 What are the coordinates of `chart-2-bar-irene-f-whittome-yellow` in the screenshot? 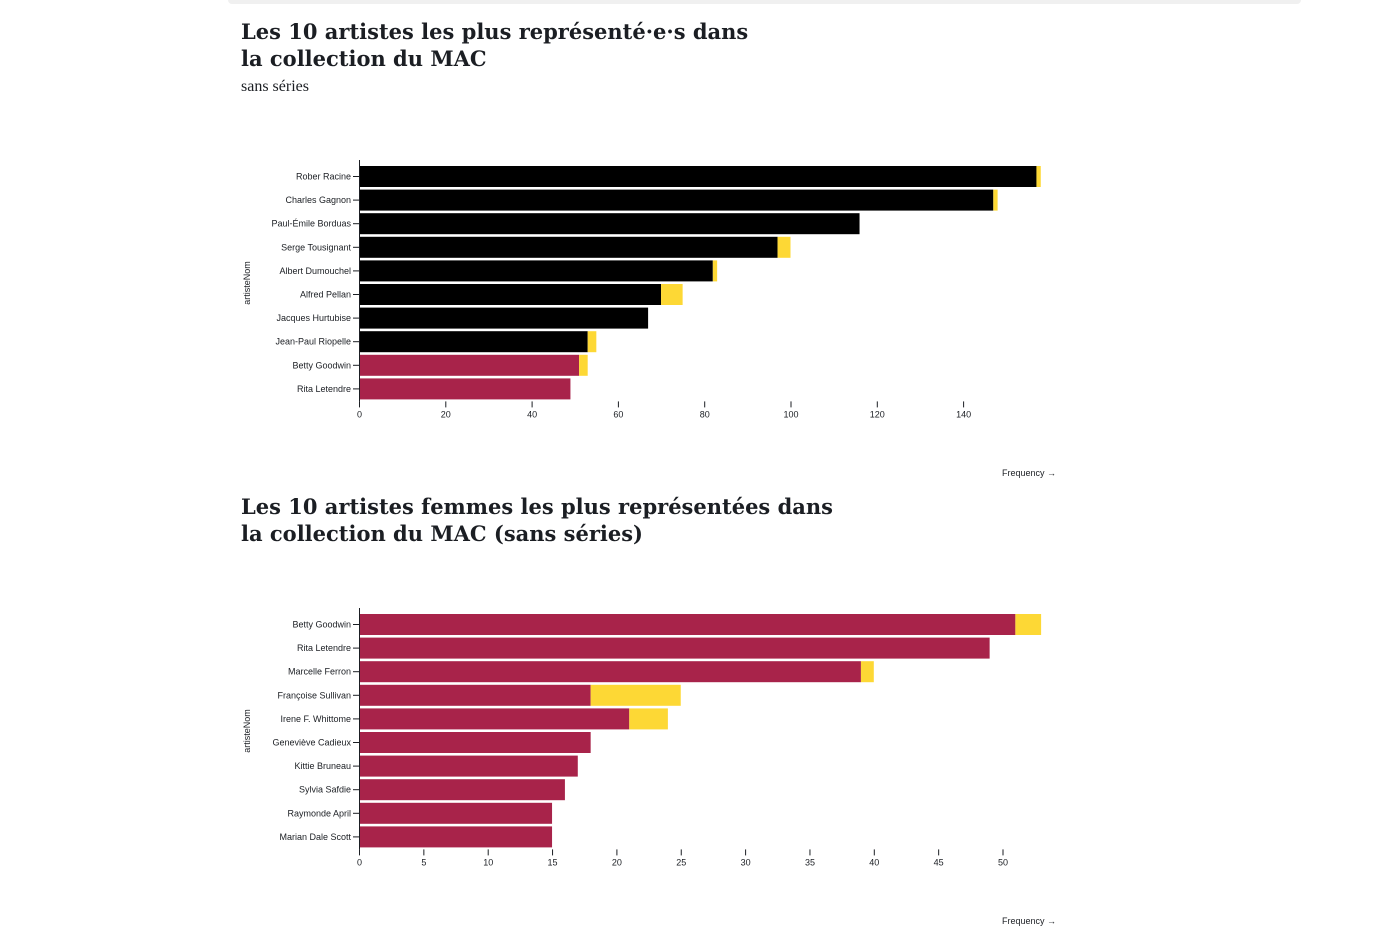 It's located at (648, 719).